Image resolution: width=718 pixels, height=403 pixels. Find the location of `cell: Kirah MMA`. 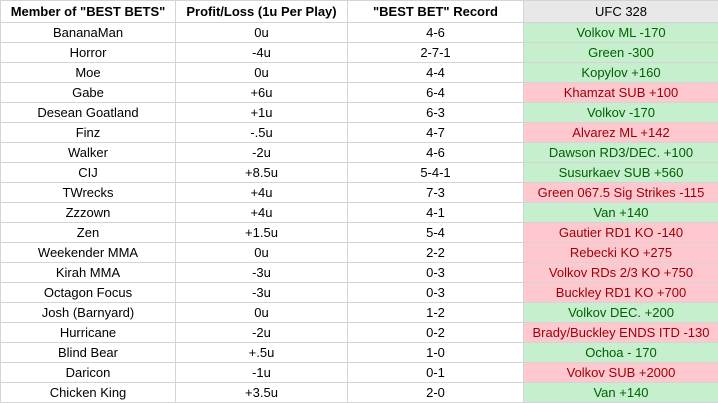

cell: Kirah MMA is located at coordinates (88, 273).